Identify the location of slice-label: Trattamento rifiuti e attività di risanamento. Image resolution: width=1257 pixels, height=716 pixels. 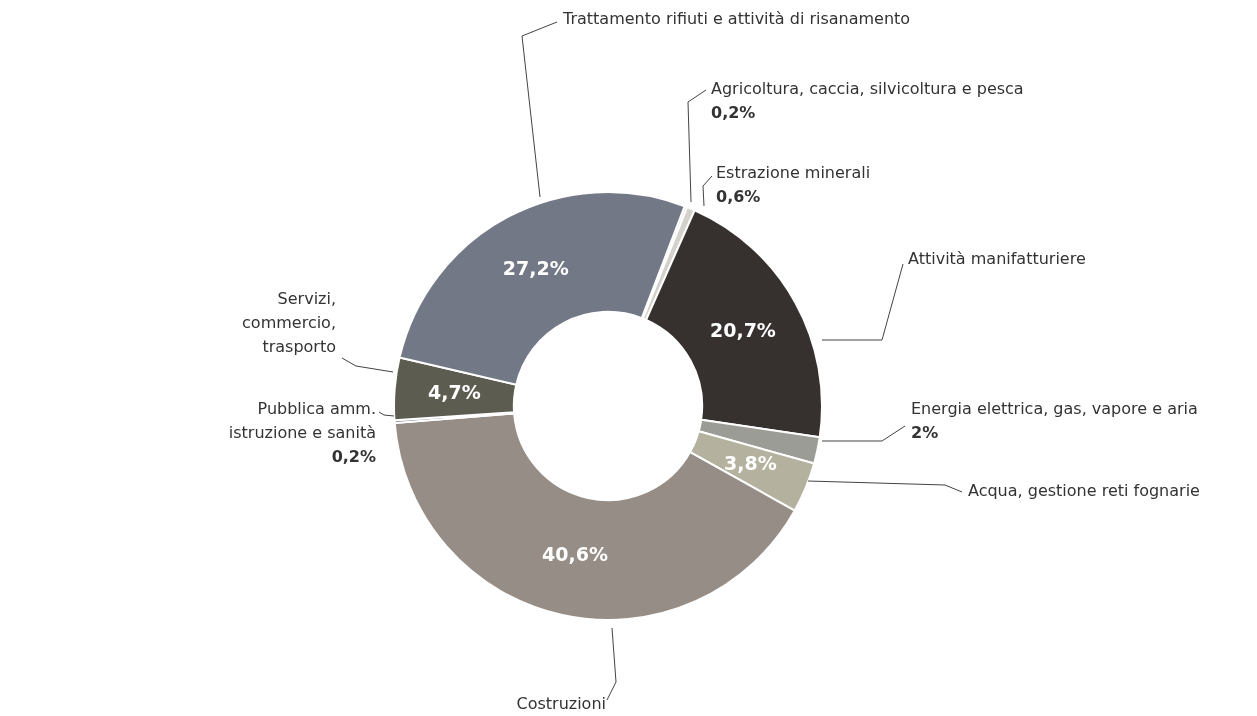
(736, 19).